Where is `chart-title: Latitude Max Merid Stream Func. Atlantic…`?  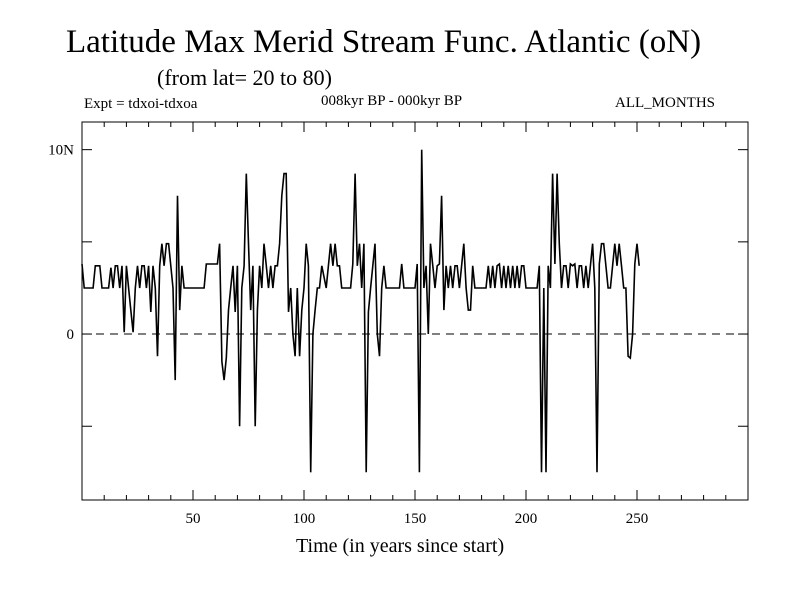
chart-title: Latitude Max Merid Stream Func. Atlantic… is located at coordinates (384, 42).